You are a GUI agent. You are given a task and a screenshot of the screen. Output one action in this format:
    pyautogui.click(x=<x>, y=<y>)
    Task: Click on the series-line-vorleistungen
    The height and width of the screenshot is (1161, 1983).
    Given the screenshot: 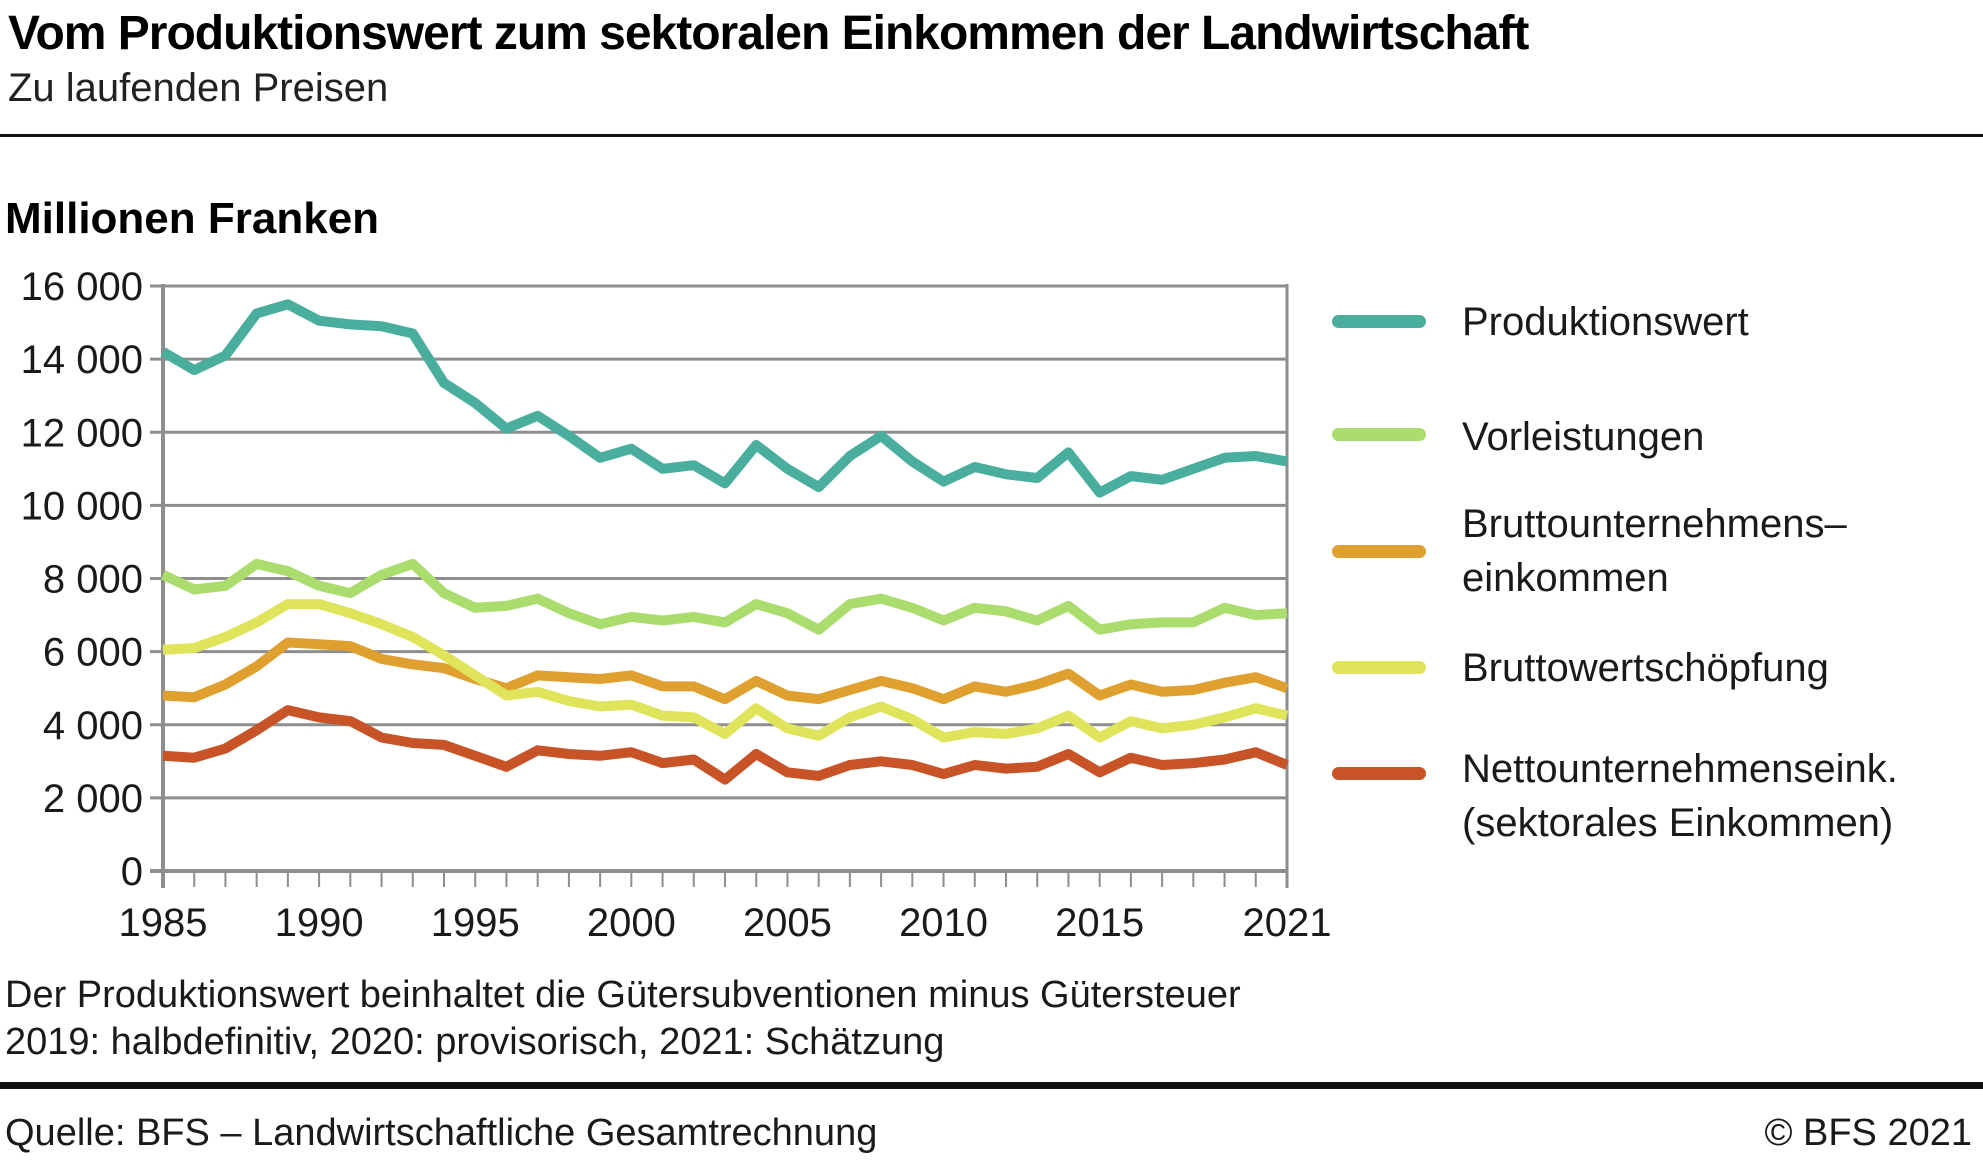 What is the action you would take?
    pyautogui.click(x=724, y=596)
    